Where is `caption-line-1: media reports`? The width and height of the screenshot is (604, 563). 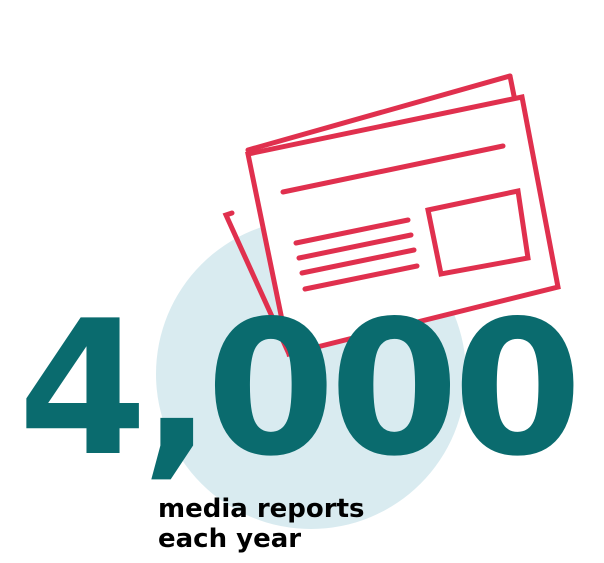 caption-line-1: media reports is located at coordinates (261, 509).